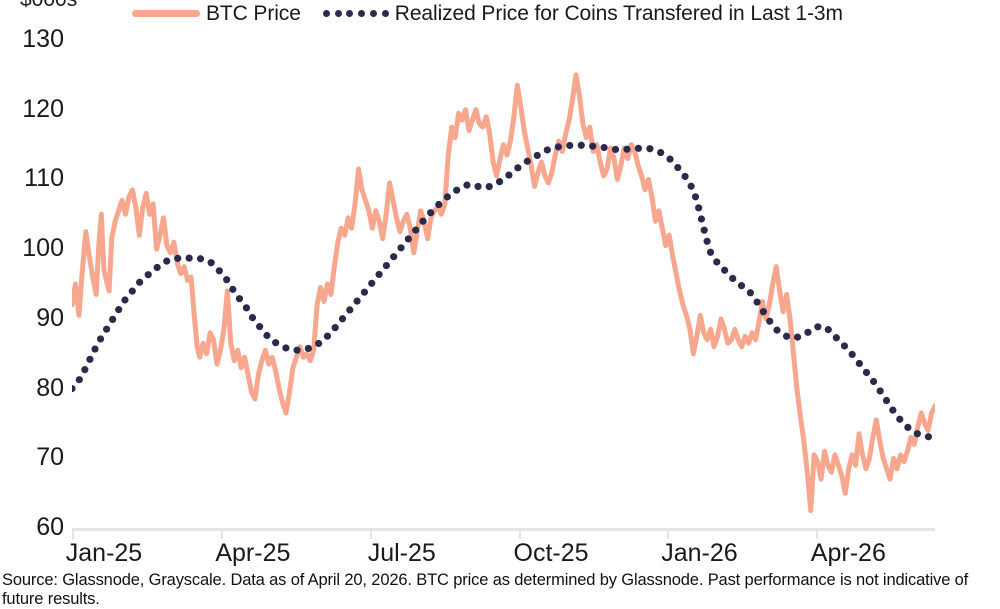 The width and height of the screenshot is (1000, 609). I want to click on x-tick-label: Apr-26, so click(848, 553).